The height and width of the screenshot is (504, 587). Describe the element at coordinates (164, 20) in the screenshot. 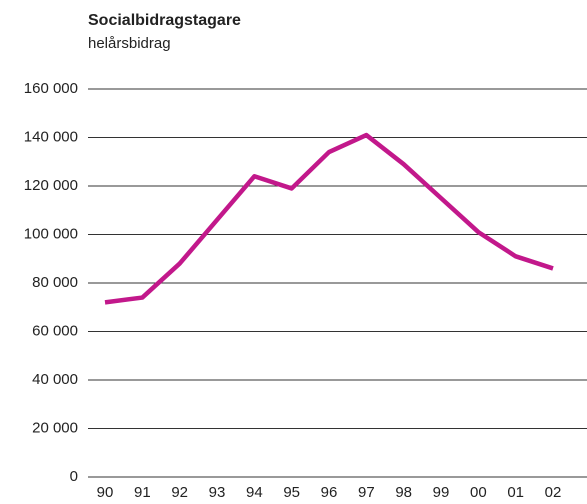

I see `chart-title: Socialbidragstagare` at that location.